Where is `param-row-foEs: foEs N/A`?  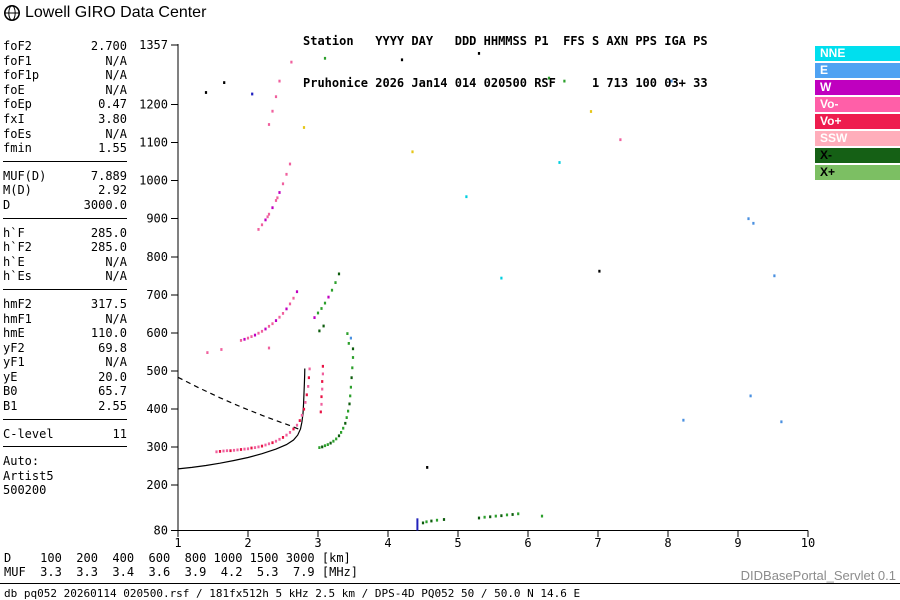 param-row-foEs: foEs N/A is located at coordinates (65, 134).